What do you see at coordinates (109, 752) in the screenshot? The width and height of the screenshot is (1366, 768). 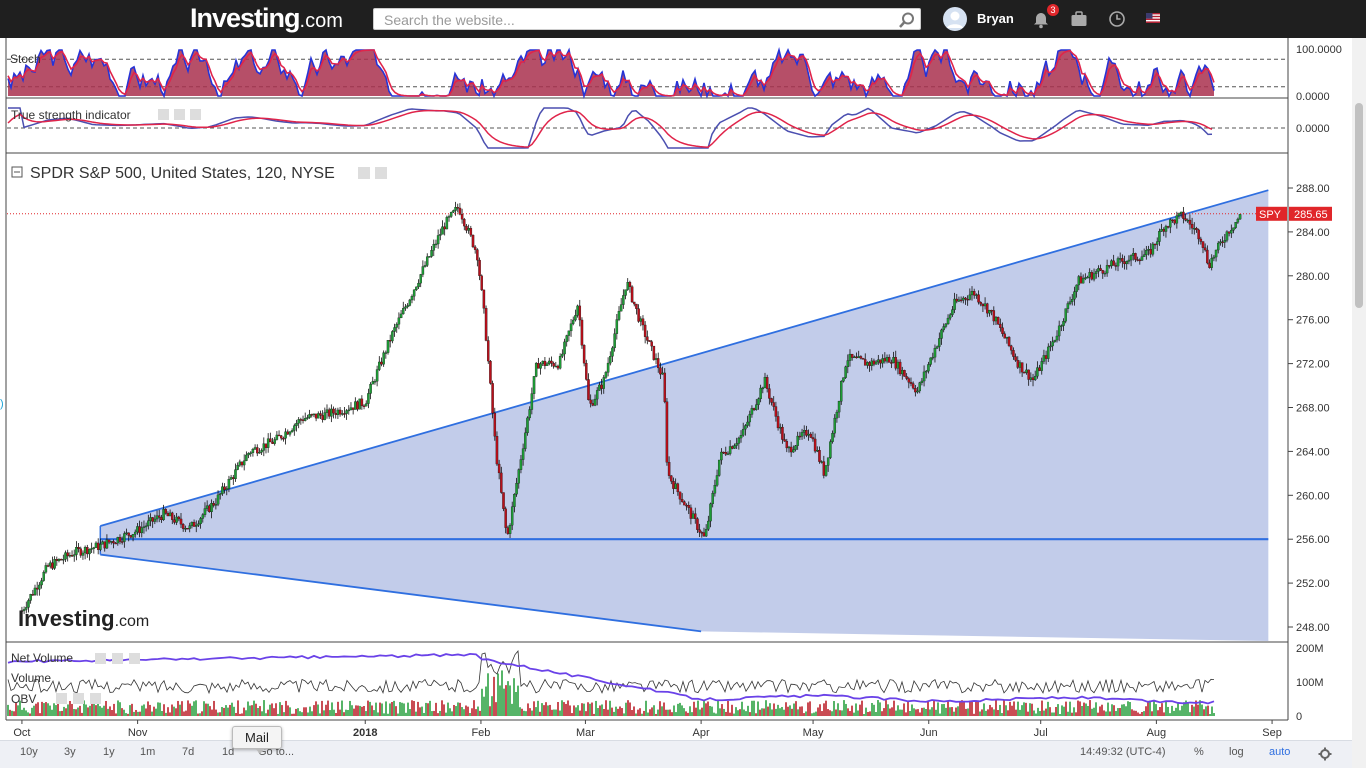 I see `range-1y: 1y` at bounding box center [109, 752].